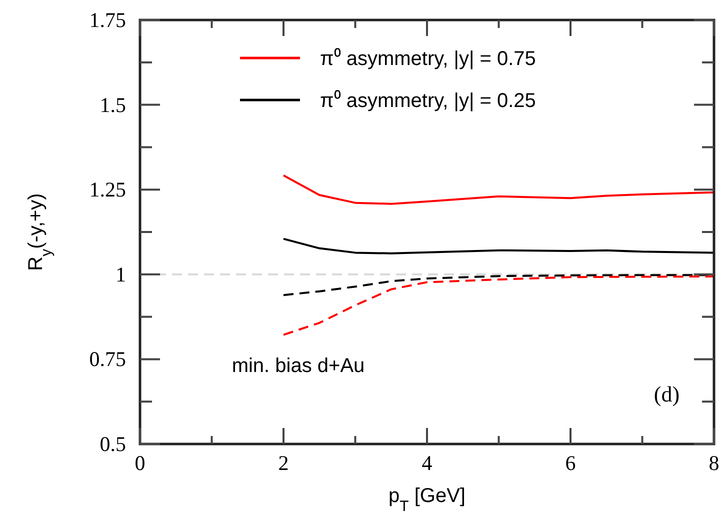 Image resolution: width=726 pixels, height=514 pixels. What do you see at coordinates (107, 20) in the screenshot?
I see `y-tick-label: 1.75` at bounding box center [107, 20].